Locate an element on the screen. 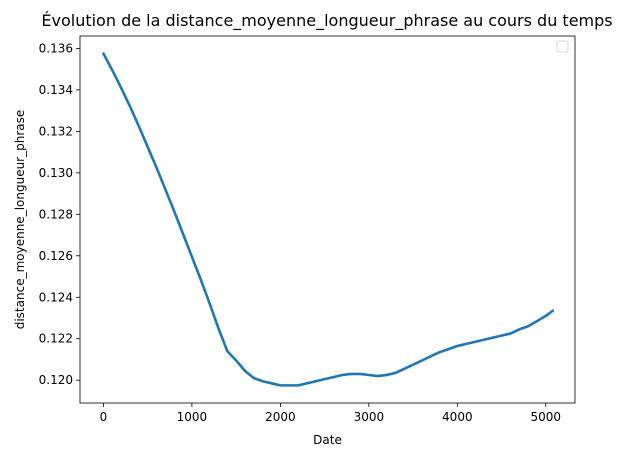  x-tick-label: 0 is located at coordinates (104, 417).